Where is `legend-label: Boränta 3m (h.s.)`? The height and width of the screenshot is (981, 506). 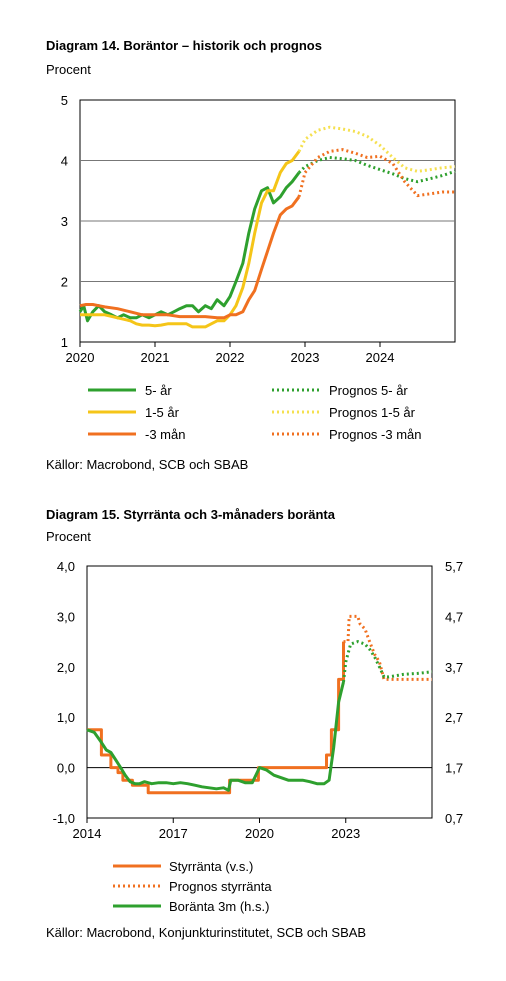
legend-label: Boränta 3m (h.s.) is located at coordinates (219, 906).